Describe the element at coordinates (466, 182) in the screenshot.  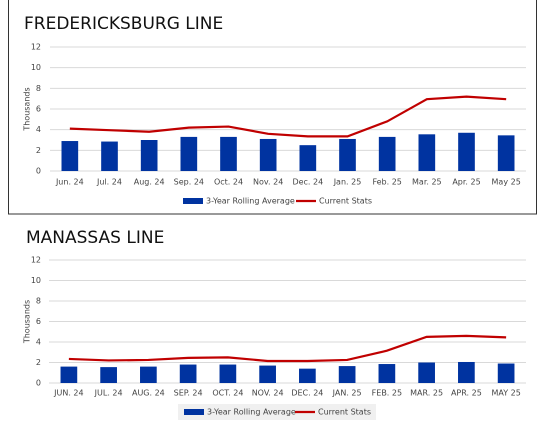
I see `x-tick-label: Apr. 25` at that location.